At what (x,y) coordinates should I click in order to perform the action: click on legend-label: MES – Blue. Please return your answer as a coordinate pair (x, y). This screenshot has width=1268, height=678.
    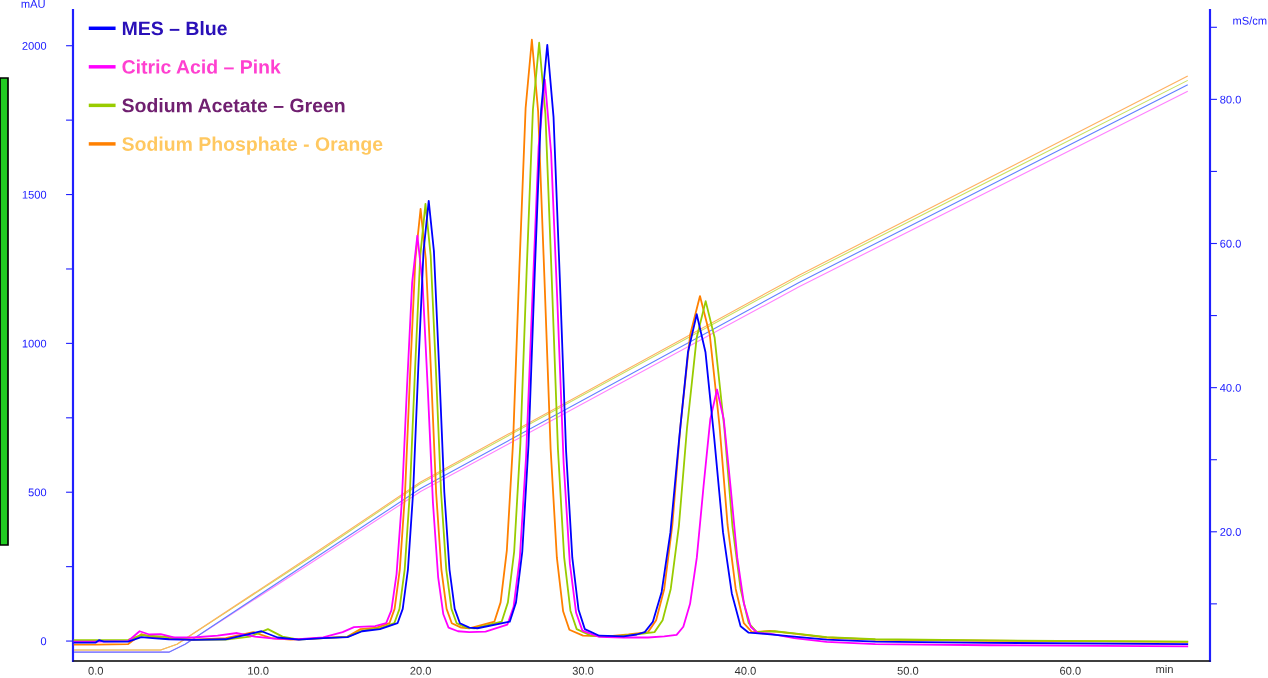
    Looking at the image, I should click on (174, 28).